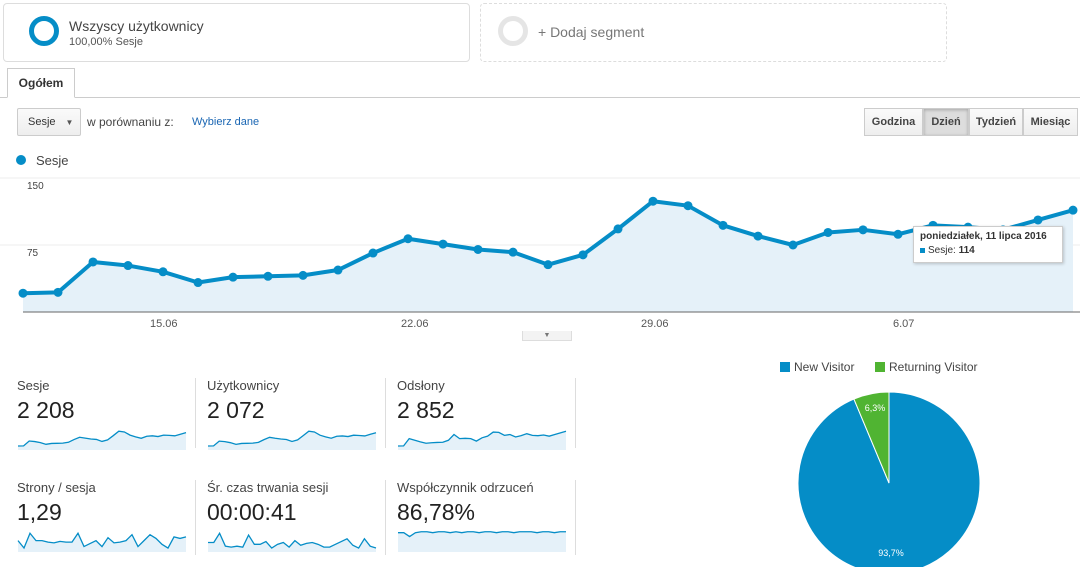 The image size is (1080, 567). What do you see at coordinates (103, 414) in the screenshot?
I see `metric-0: Sesje 2 208` at bounding box center [103, 414].